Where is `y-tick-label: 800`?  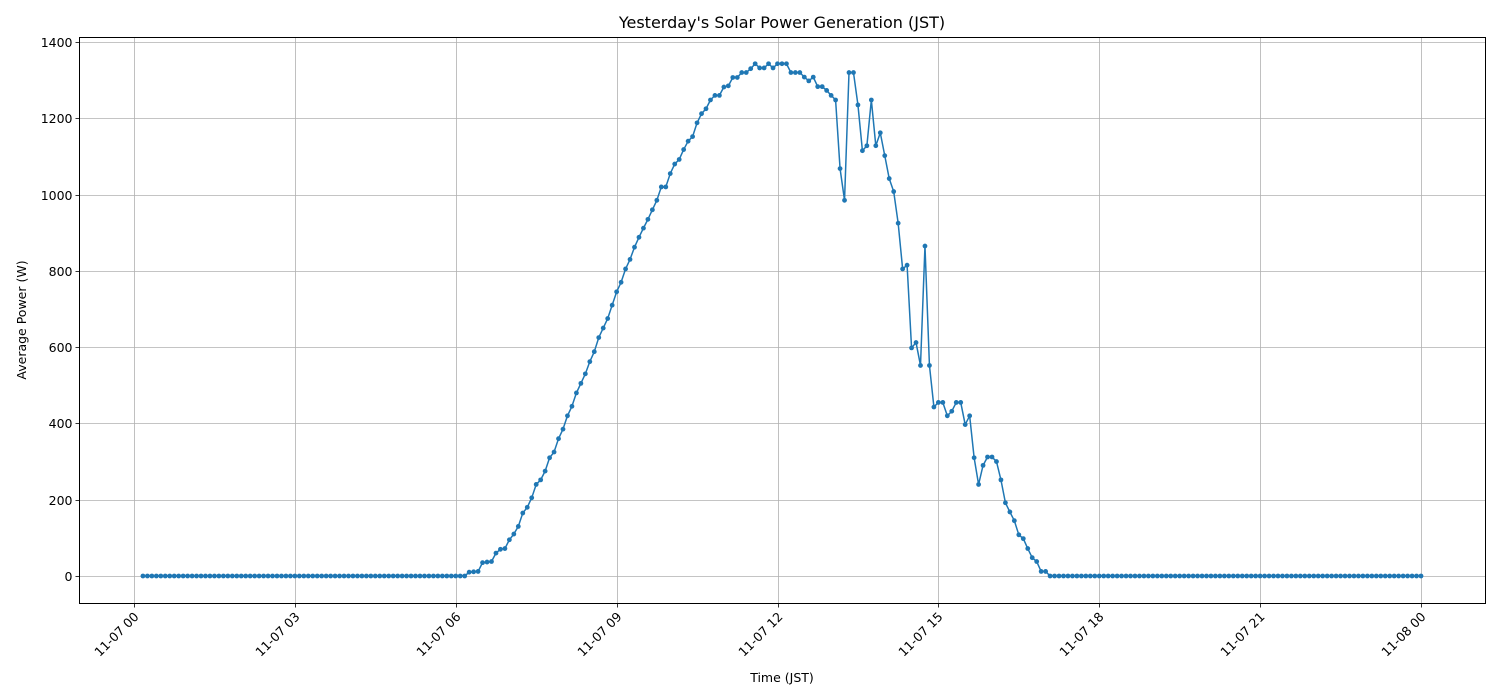
y-tick-label: 800 is located at coordinates (61, 271).